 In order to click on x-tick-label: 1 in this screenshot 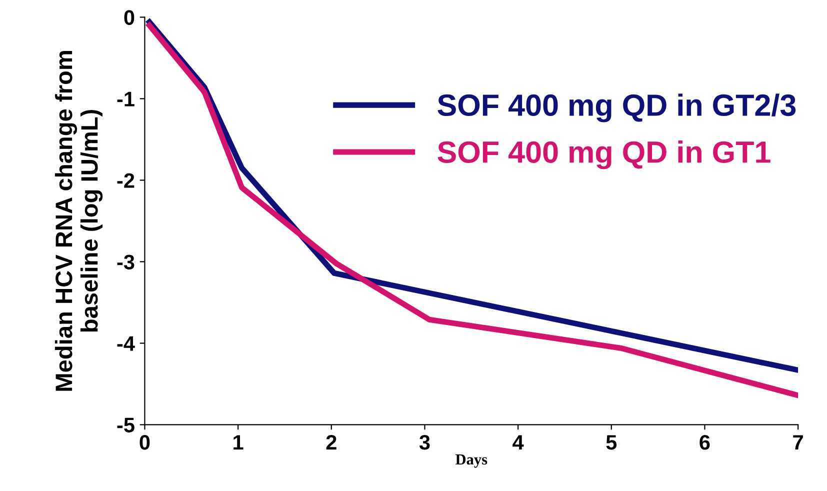, I will do `click(239, 442)`.